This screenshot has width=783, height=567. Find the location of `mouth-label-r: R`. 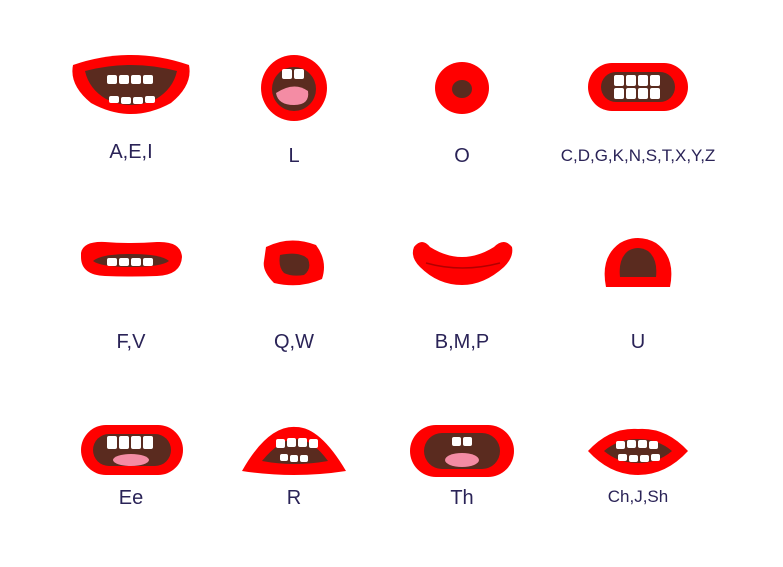

mouth-label-r: R is located at coordinates (294, 498).